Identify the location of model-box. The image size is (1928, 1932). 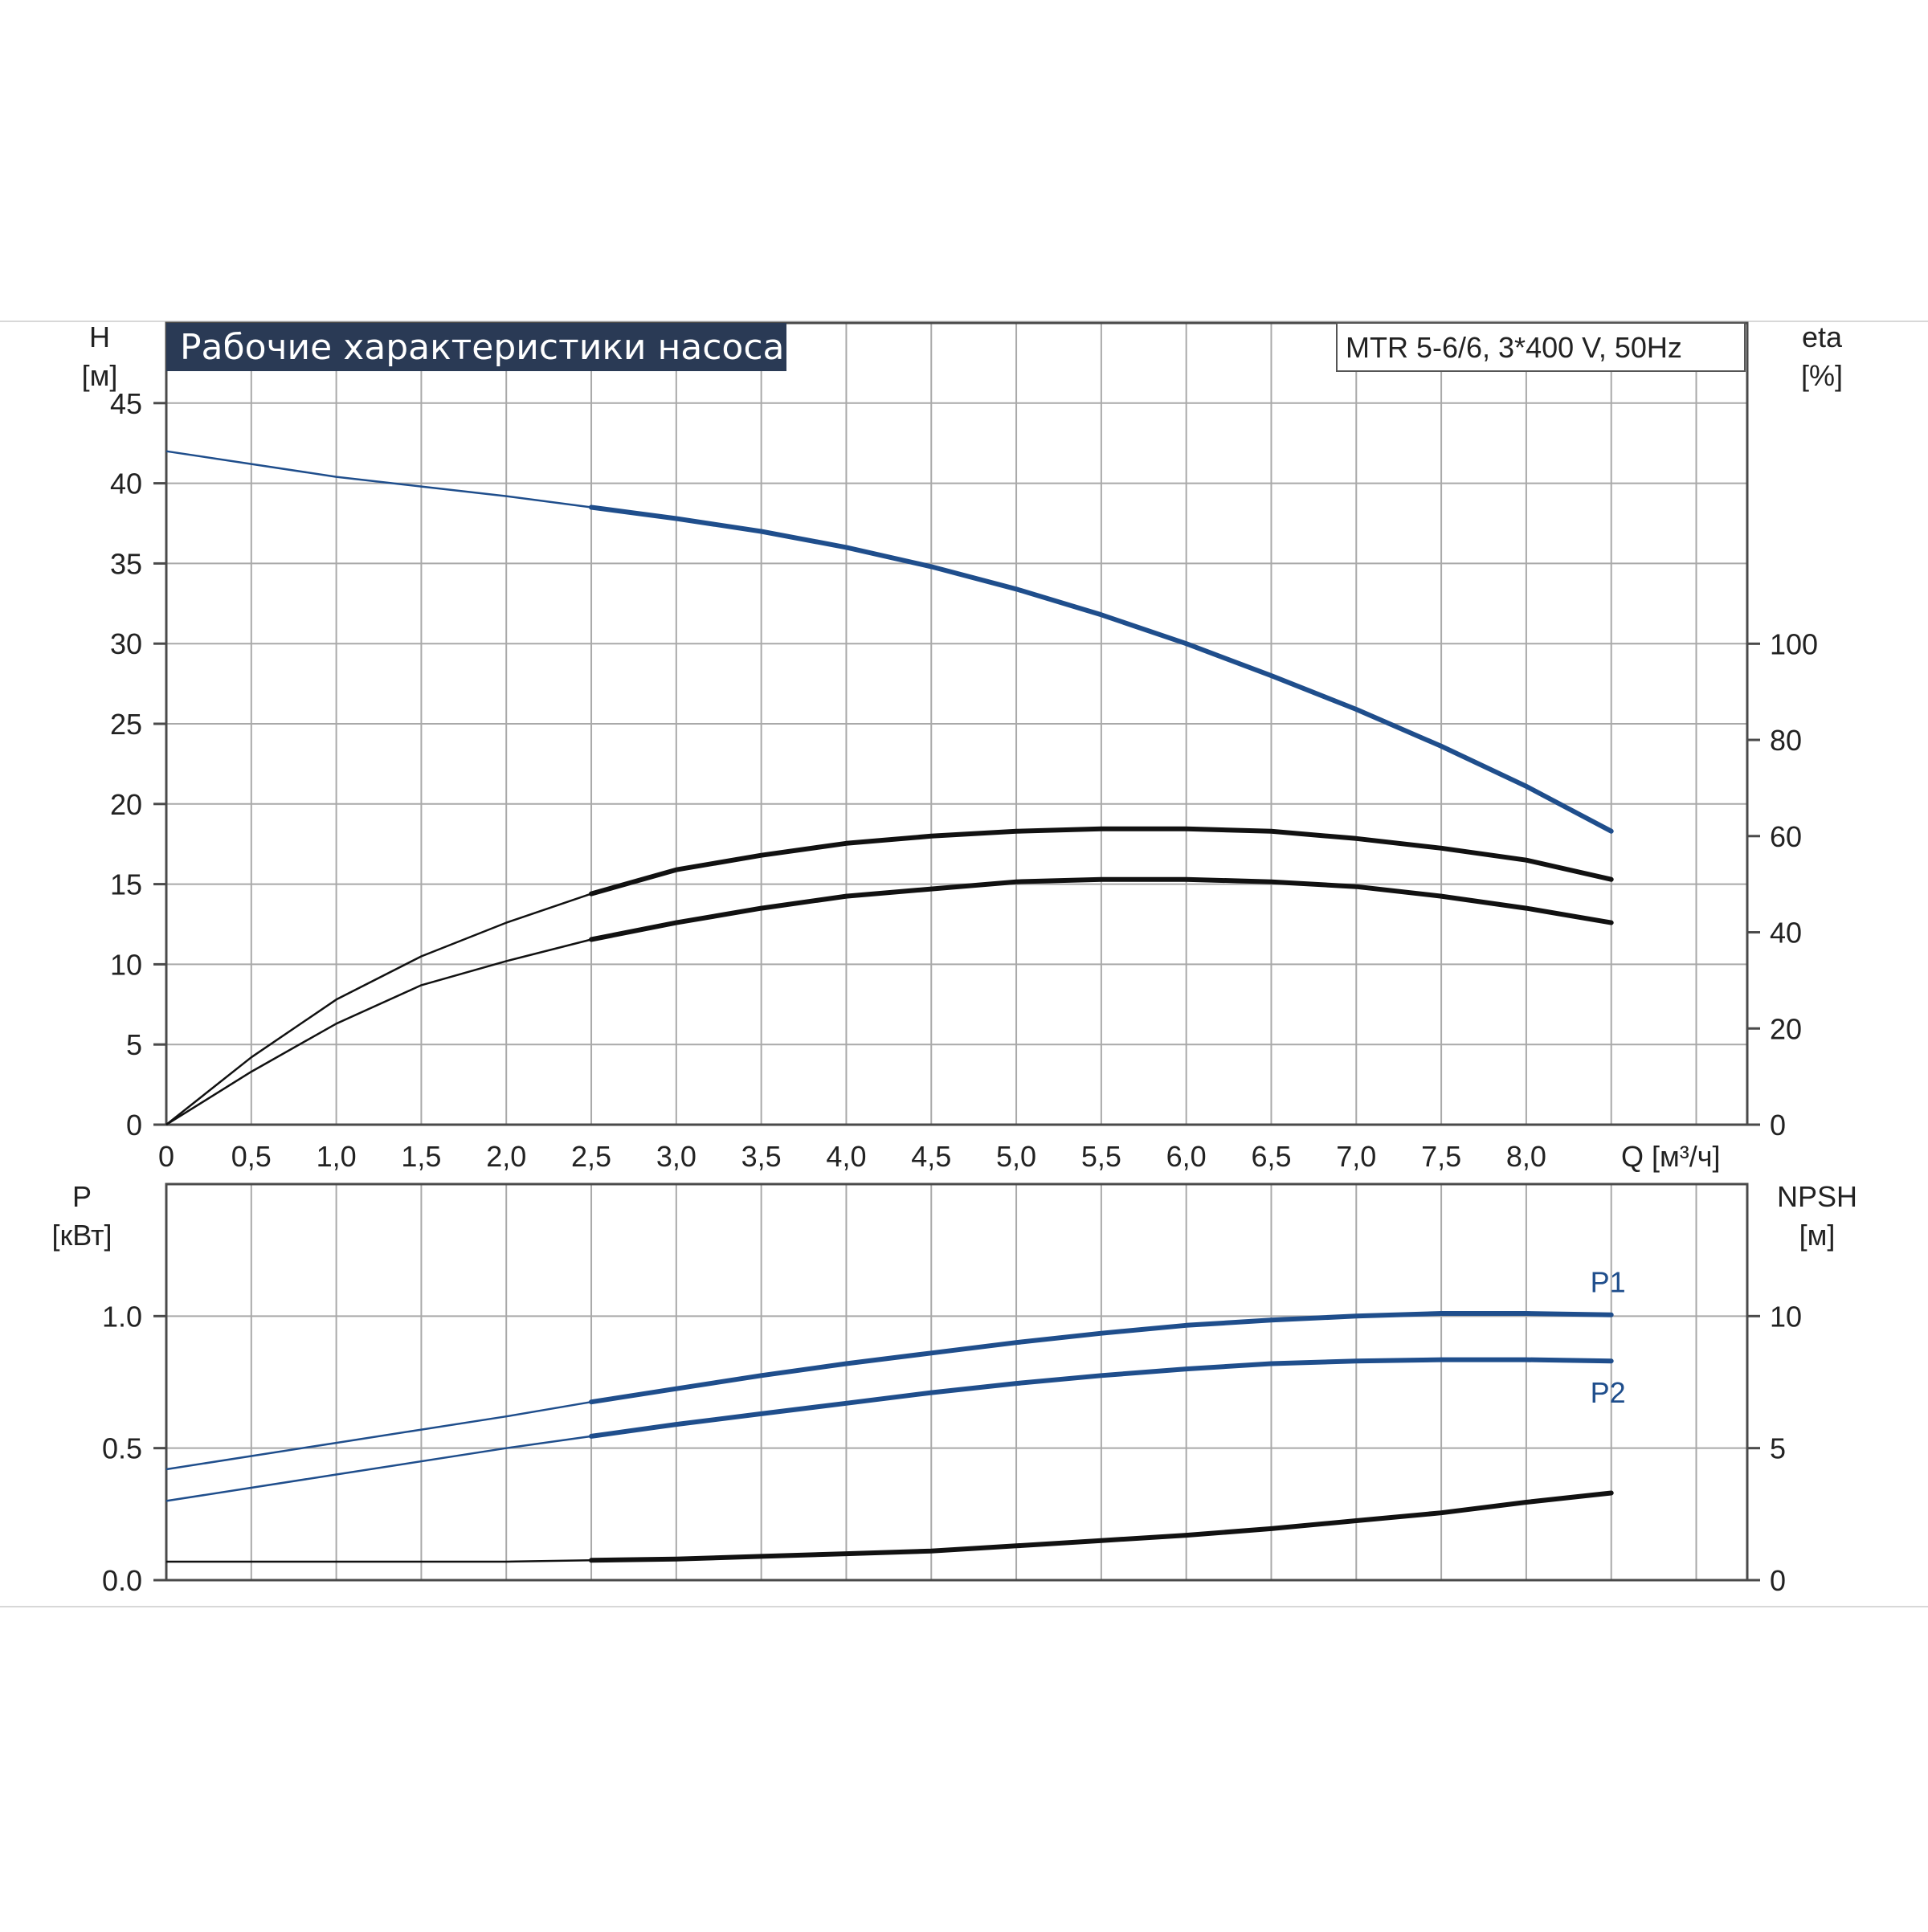
(1541, 347).